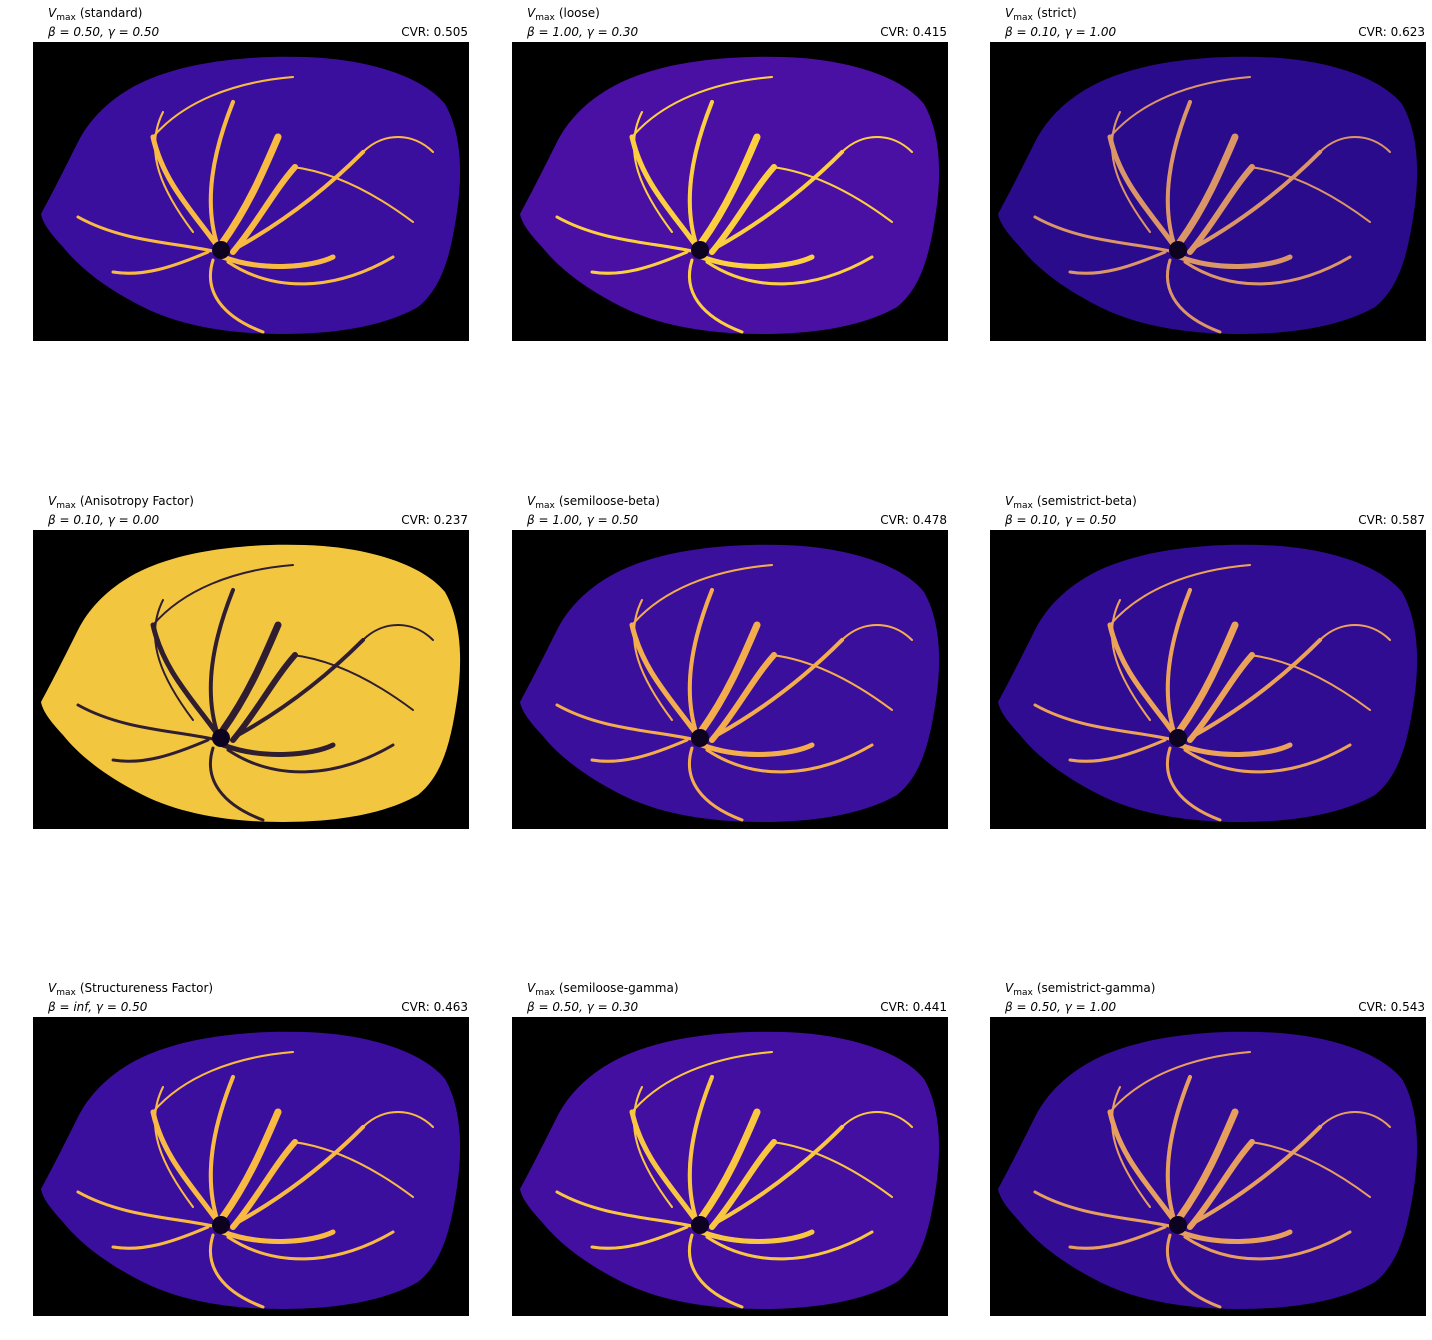  What do you see at coordinates (434, 32) in the screenshot?
I see `panel-cvr: CVR: 0.505` at bounding box center [434, 32].